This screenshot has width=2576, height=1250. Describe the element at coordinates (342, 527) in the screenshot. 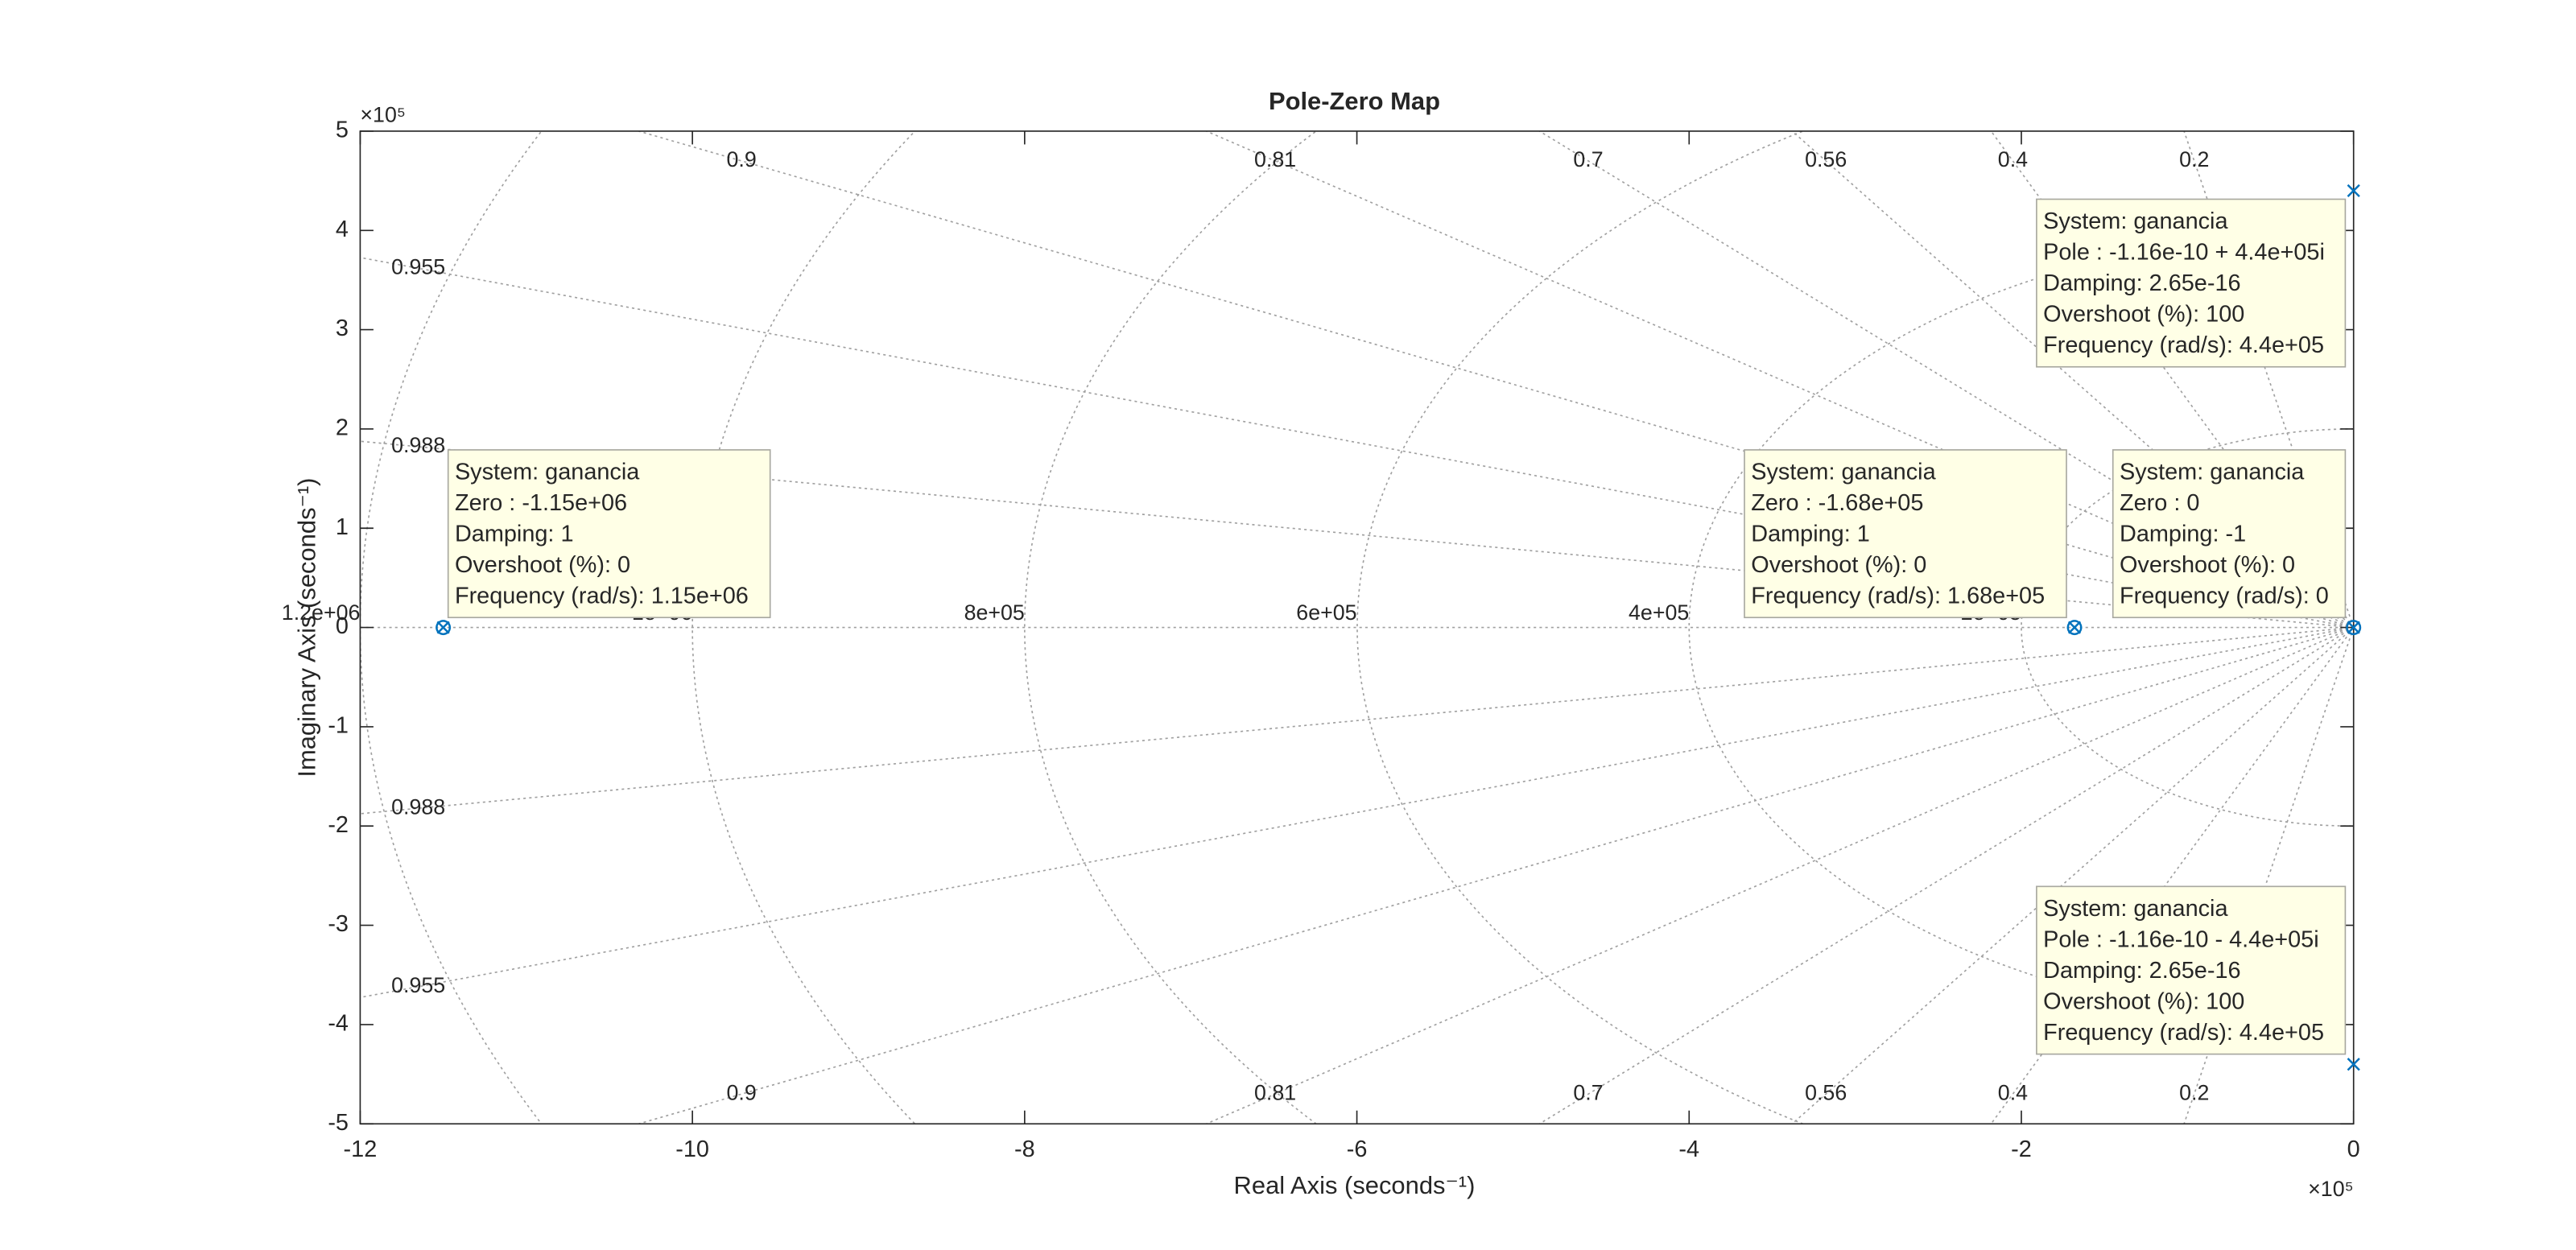

I see `y-tick-label: 1` at that location.